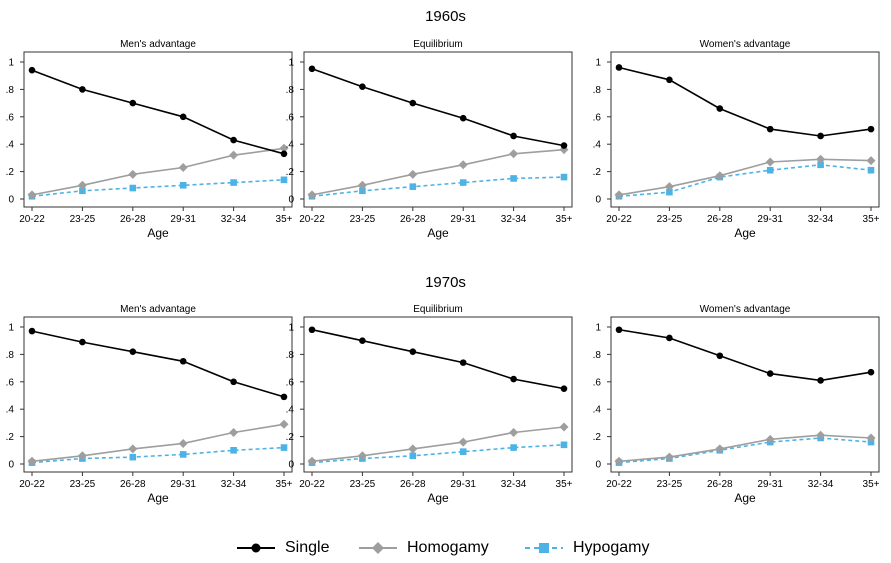 The width and height of the screenshot is (891, 563). What do you see at coordinates (437, 44) in the screenshot?
I see `panel-title: Equilibrium` at bounding box center [437, 44].